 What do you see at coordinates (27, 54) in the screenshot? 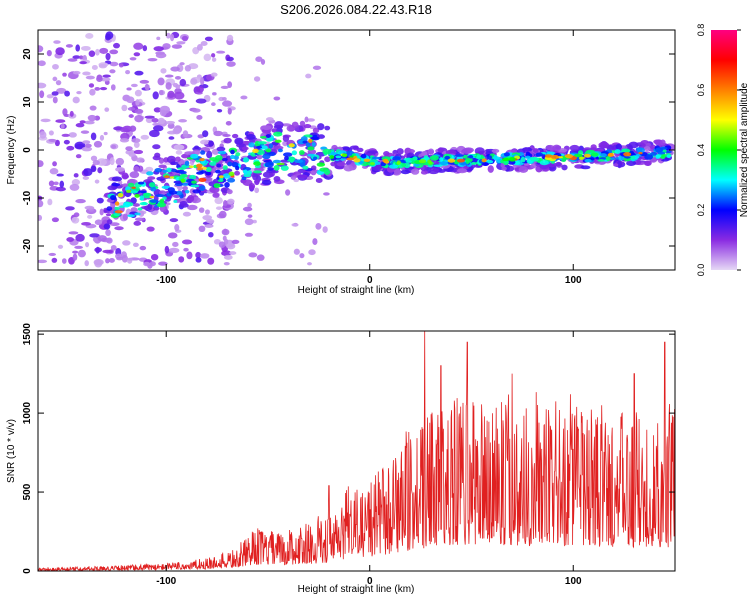
I see `heatmap-y-tick-label: 20` at bounding box center [27, 54].